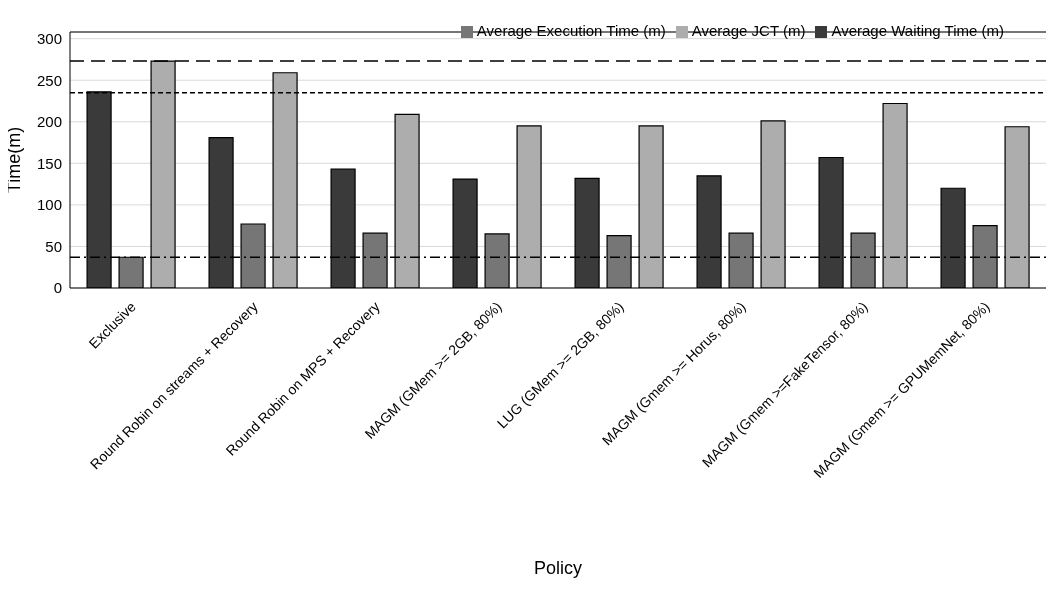  Describe the element at coordinates (571, 30) in the screenshot. I see `legend-label: Average Execution Time (m)` at that location.